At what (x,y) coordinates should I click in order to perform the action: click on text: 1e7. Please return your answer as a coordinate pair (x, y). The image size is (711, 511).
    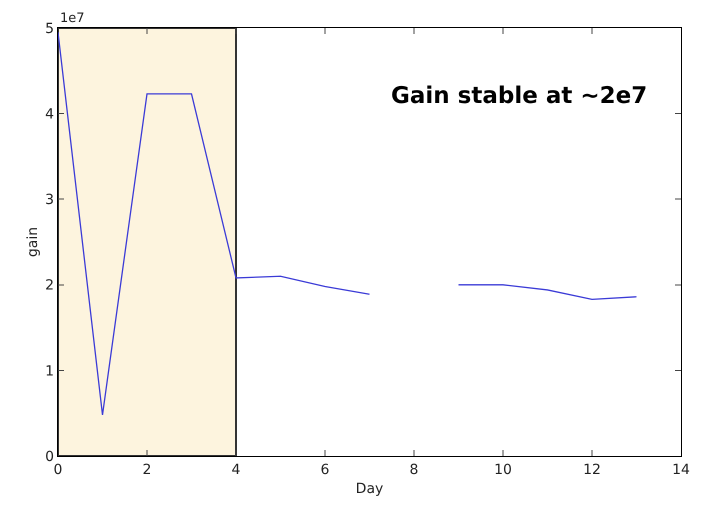
    Looking at the image, I should click on (72, 18).